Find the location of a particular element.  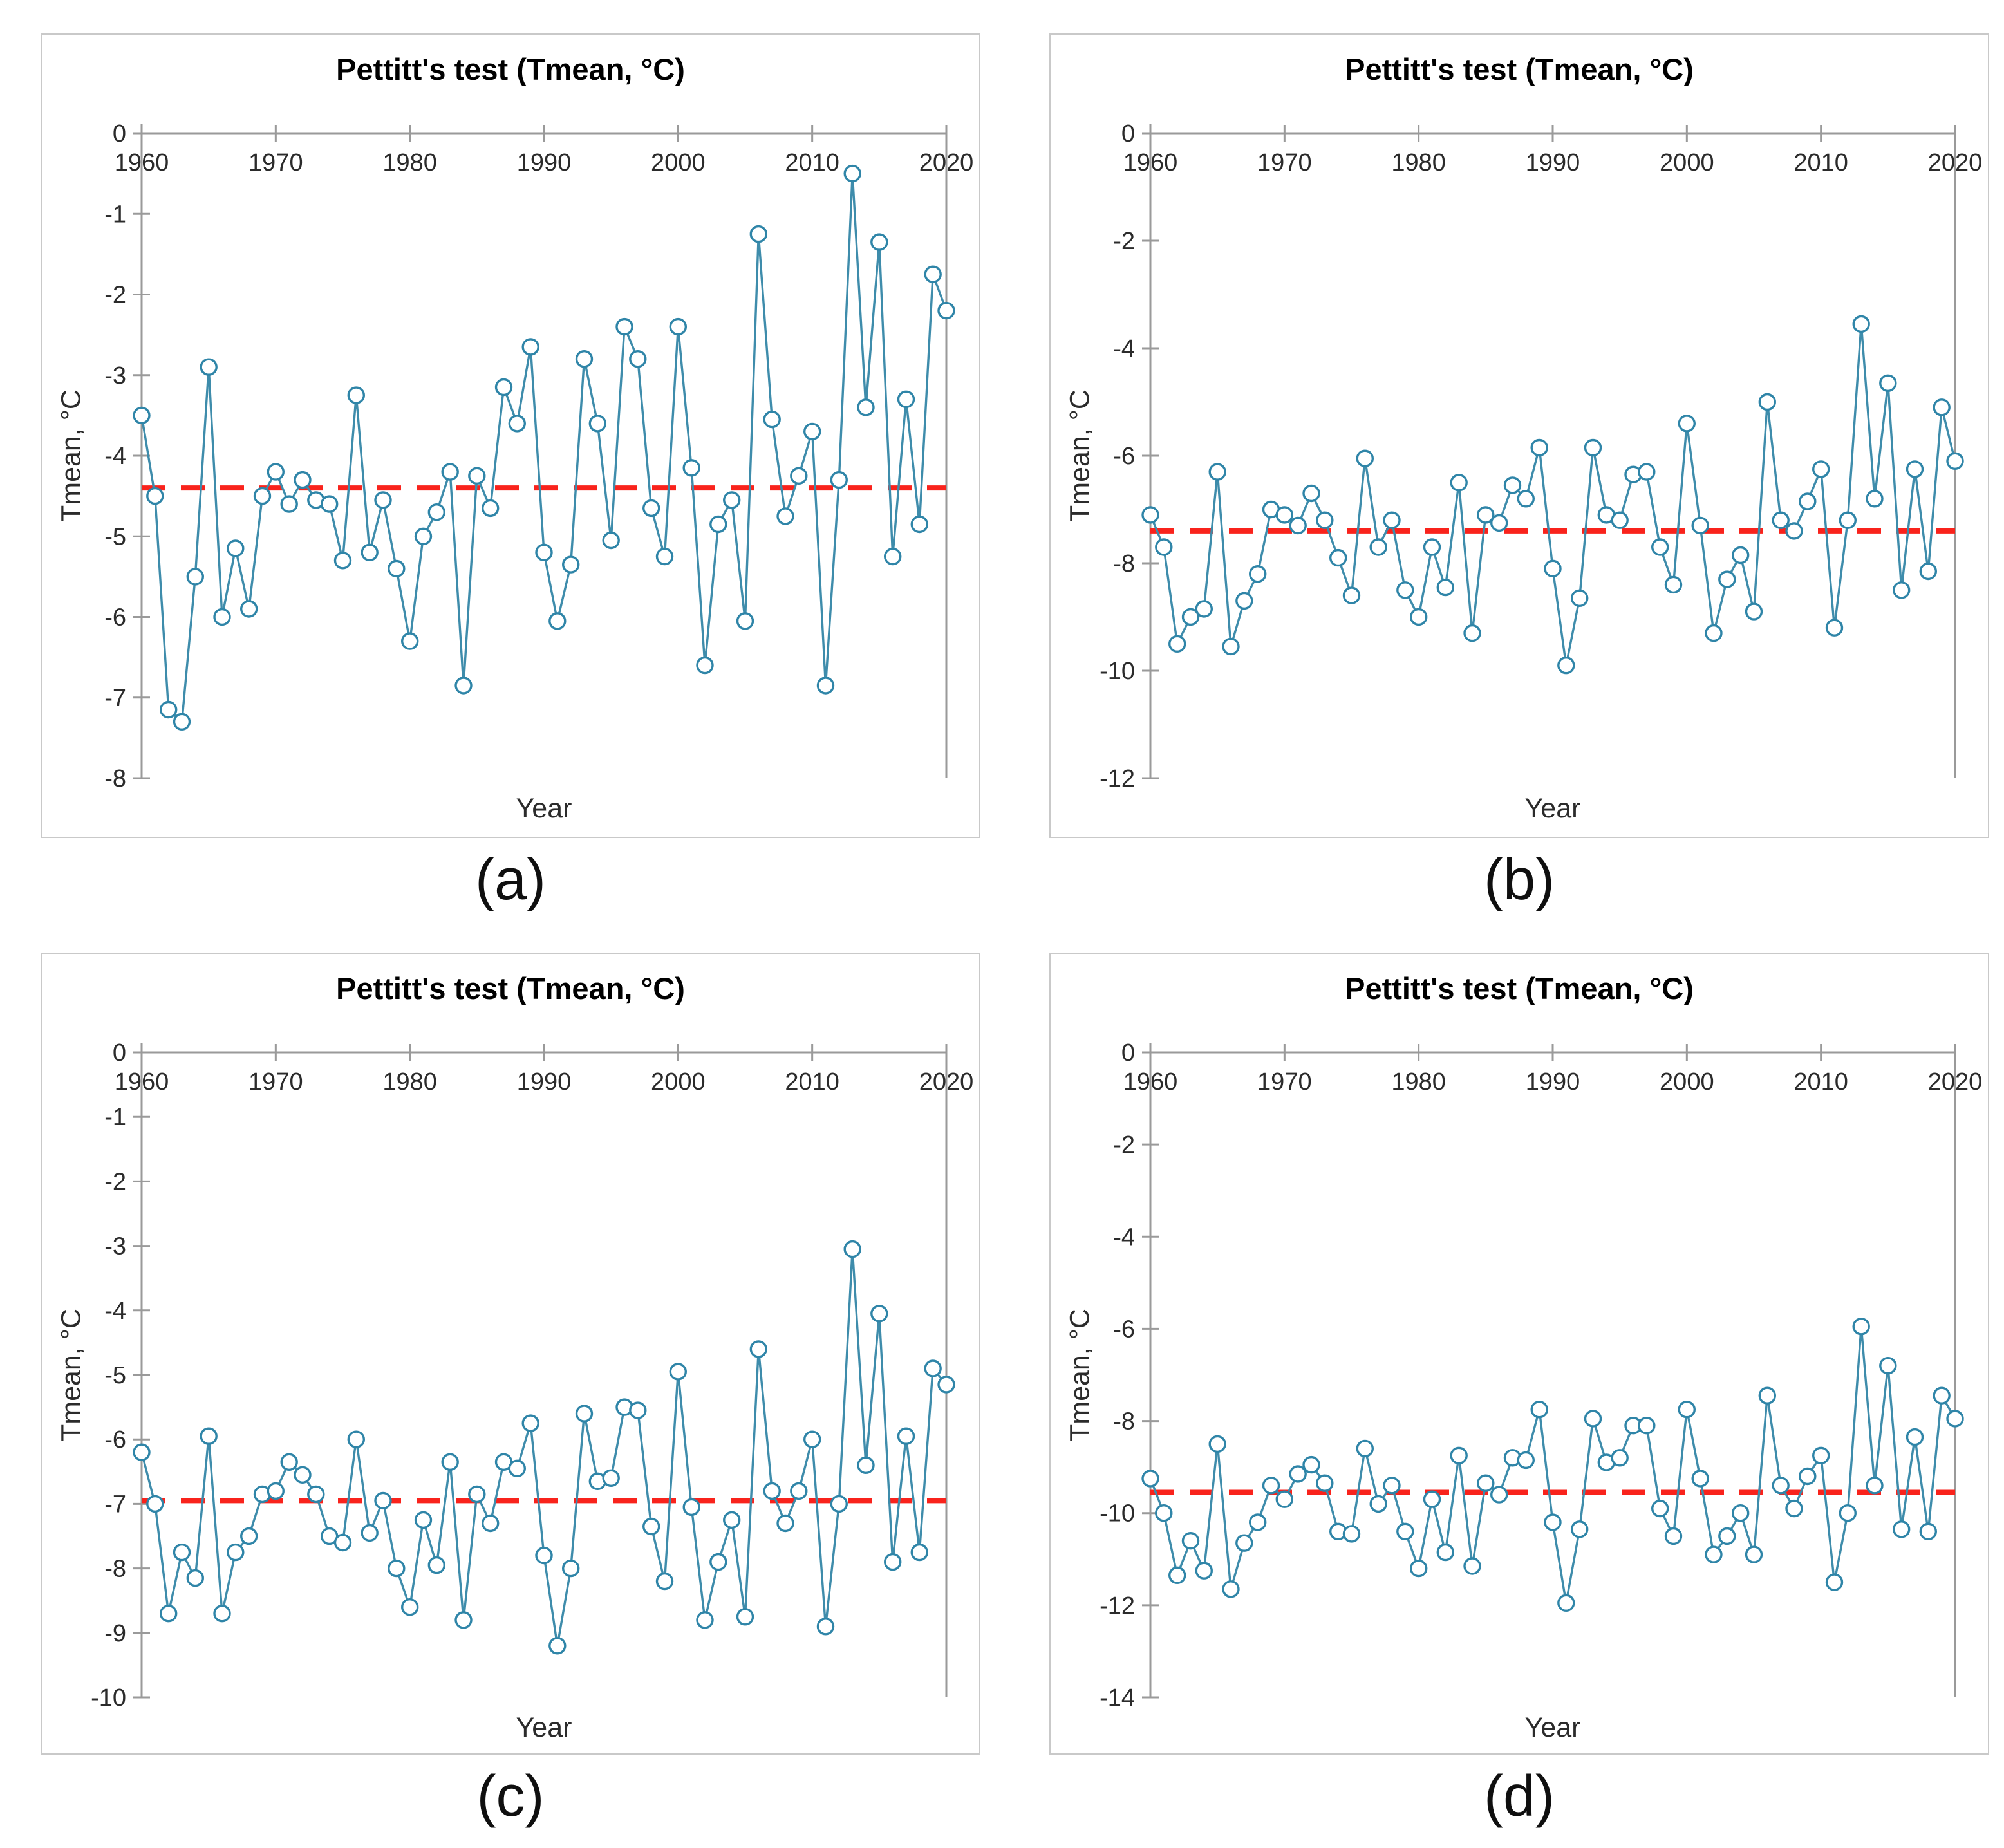

y-tick-label: -14 is located at coordinates (1117, 1698).